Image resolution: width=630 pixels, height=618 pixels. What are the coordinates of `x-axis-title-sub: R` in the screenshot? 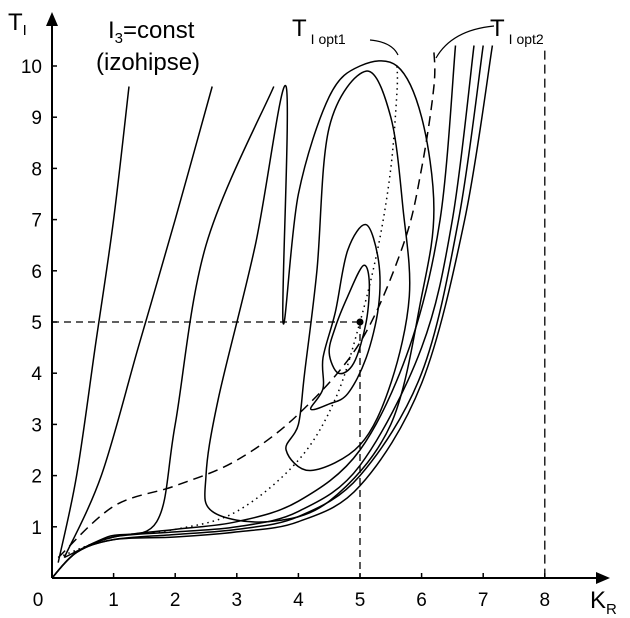 It's located at (611, 609).